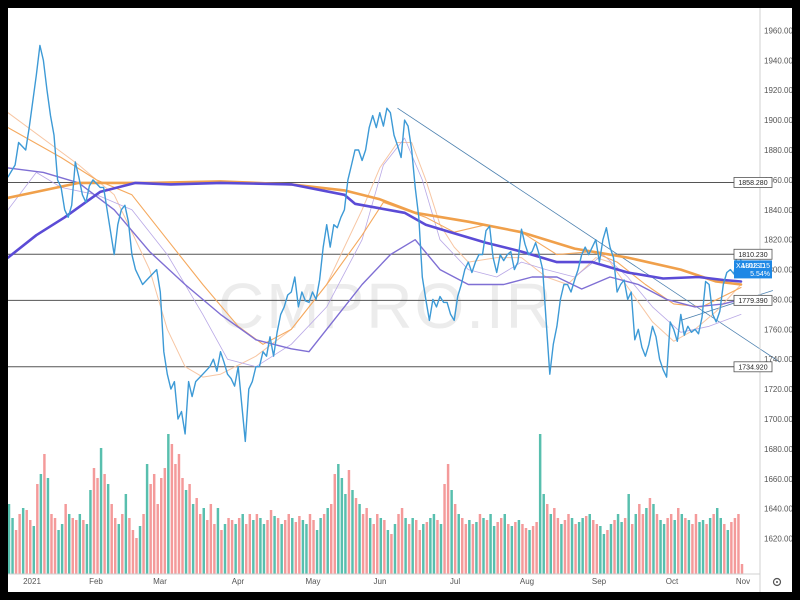 This screenshot has height=600, width=800. Describe the element at coordinates (778, 240) in the screenshot. I see `y-tick-label: 1820.000` at that location.